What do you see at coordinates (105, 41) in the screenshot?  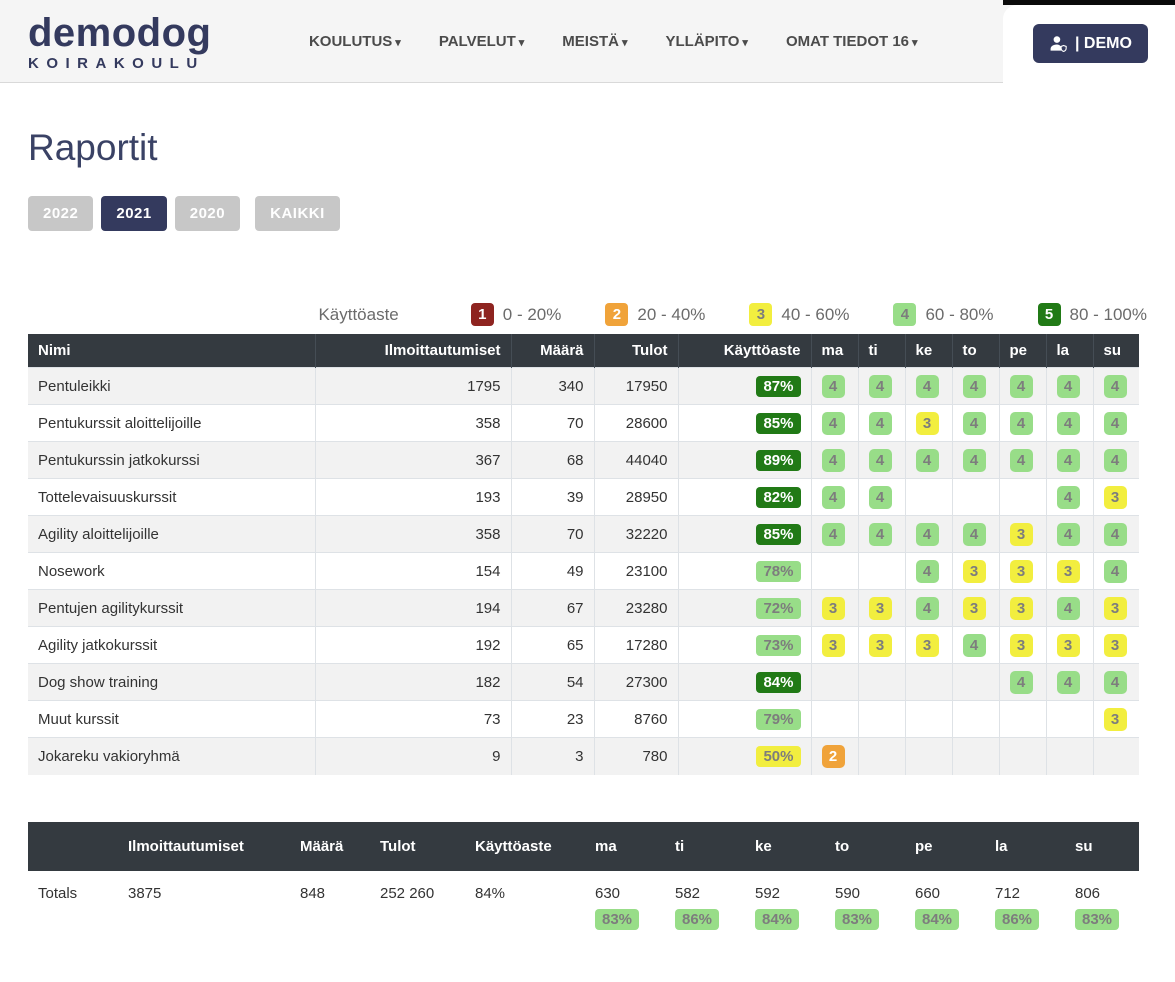 I see `logo: demodog KOIRAKOULU` at bounding box center [105, 41].